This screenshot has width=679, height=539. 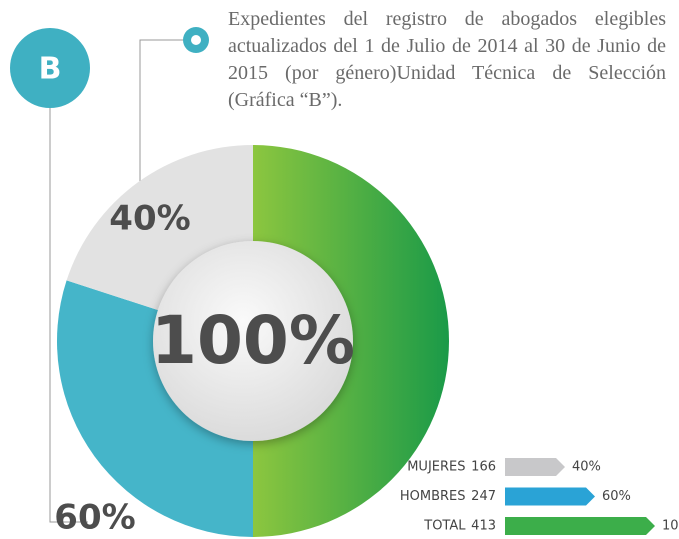 What do you see at coordinates (436, 467) in the screenshot?
I see `row-label: MUJERES` at bounding box center [436, 467].